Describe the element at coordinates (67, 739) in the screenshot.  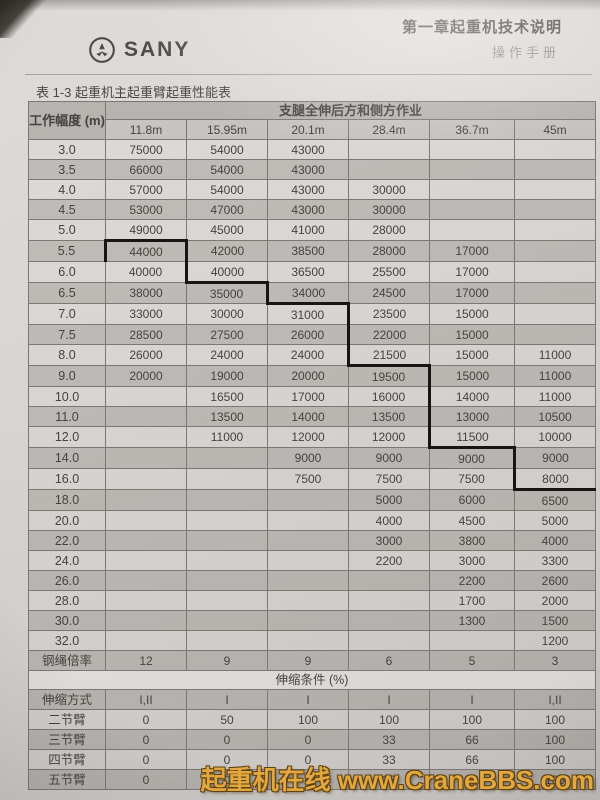
I see `telescope-row-label: 三节臂` at that location.